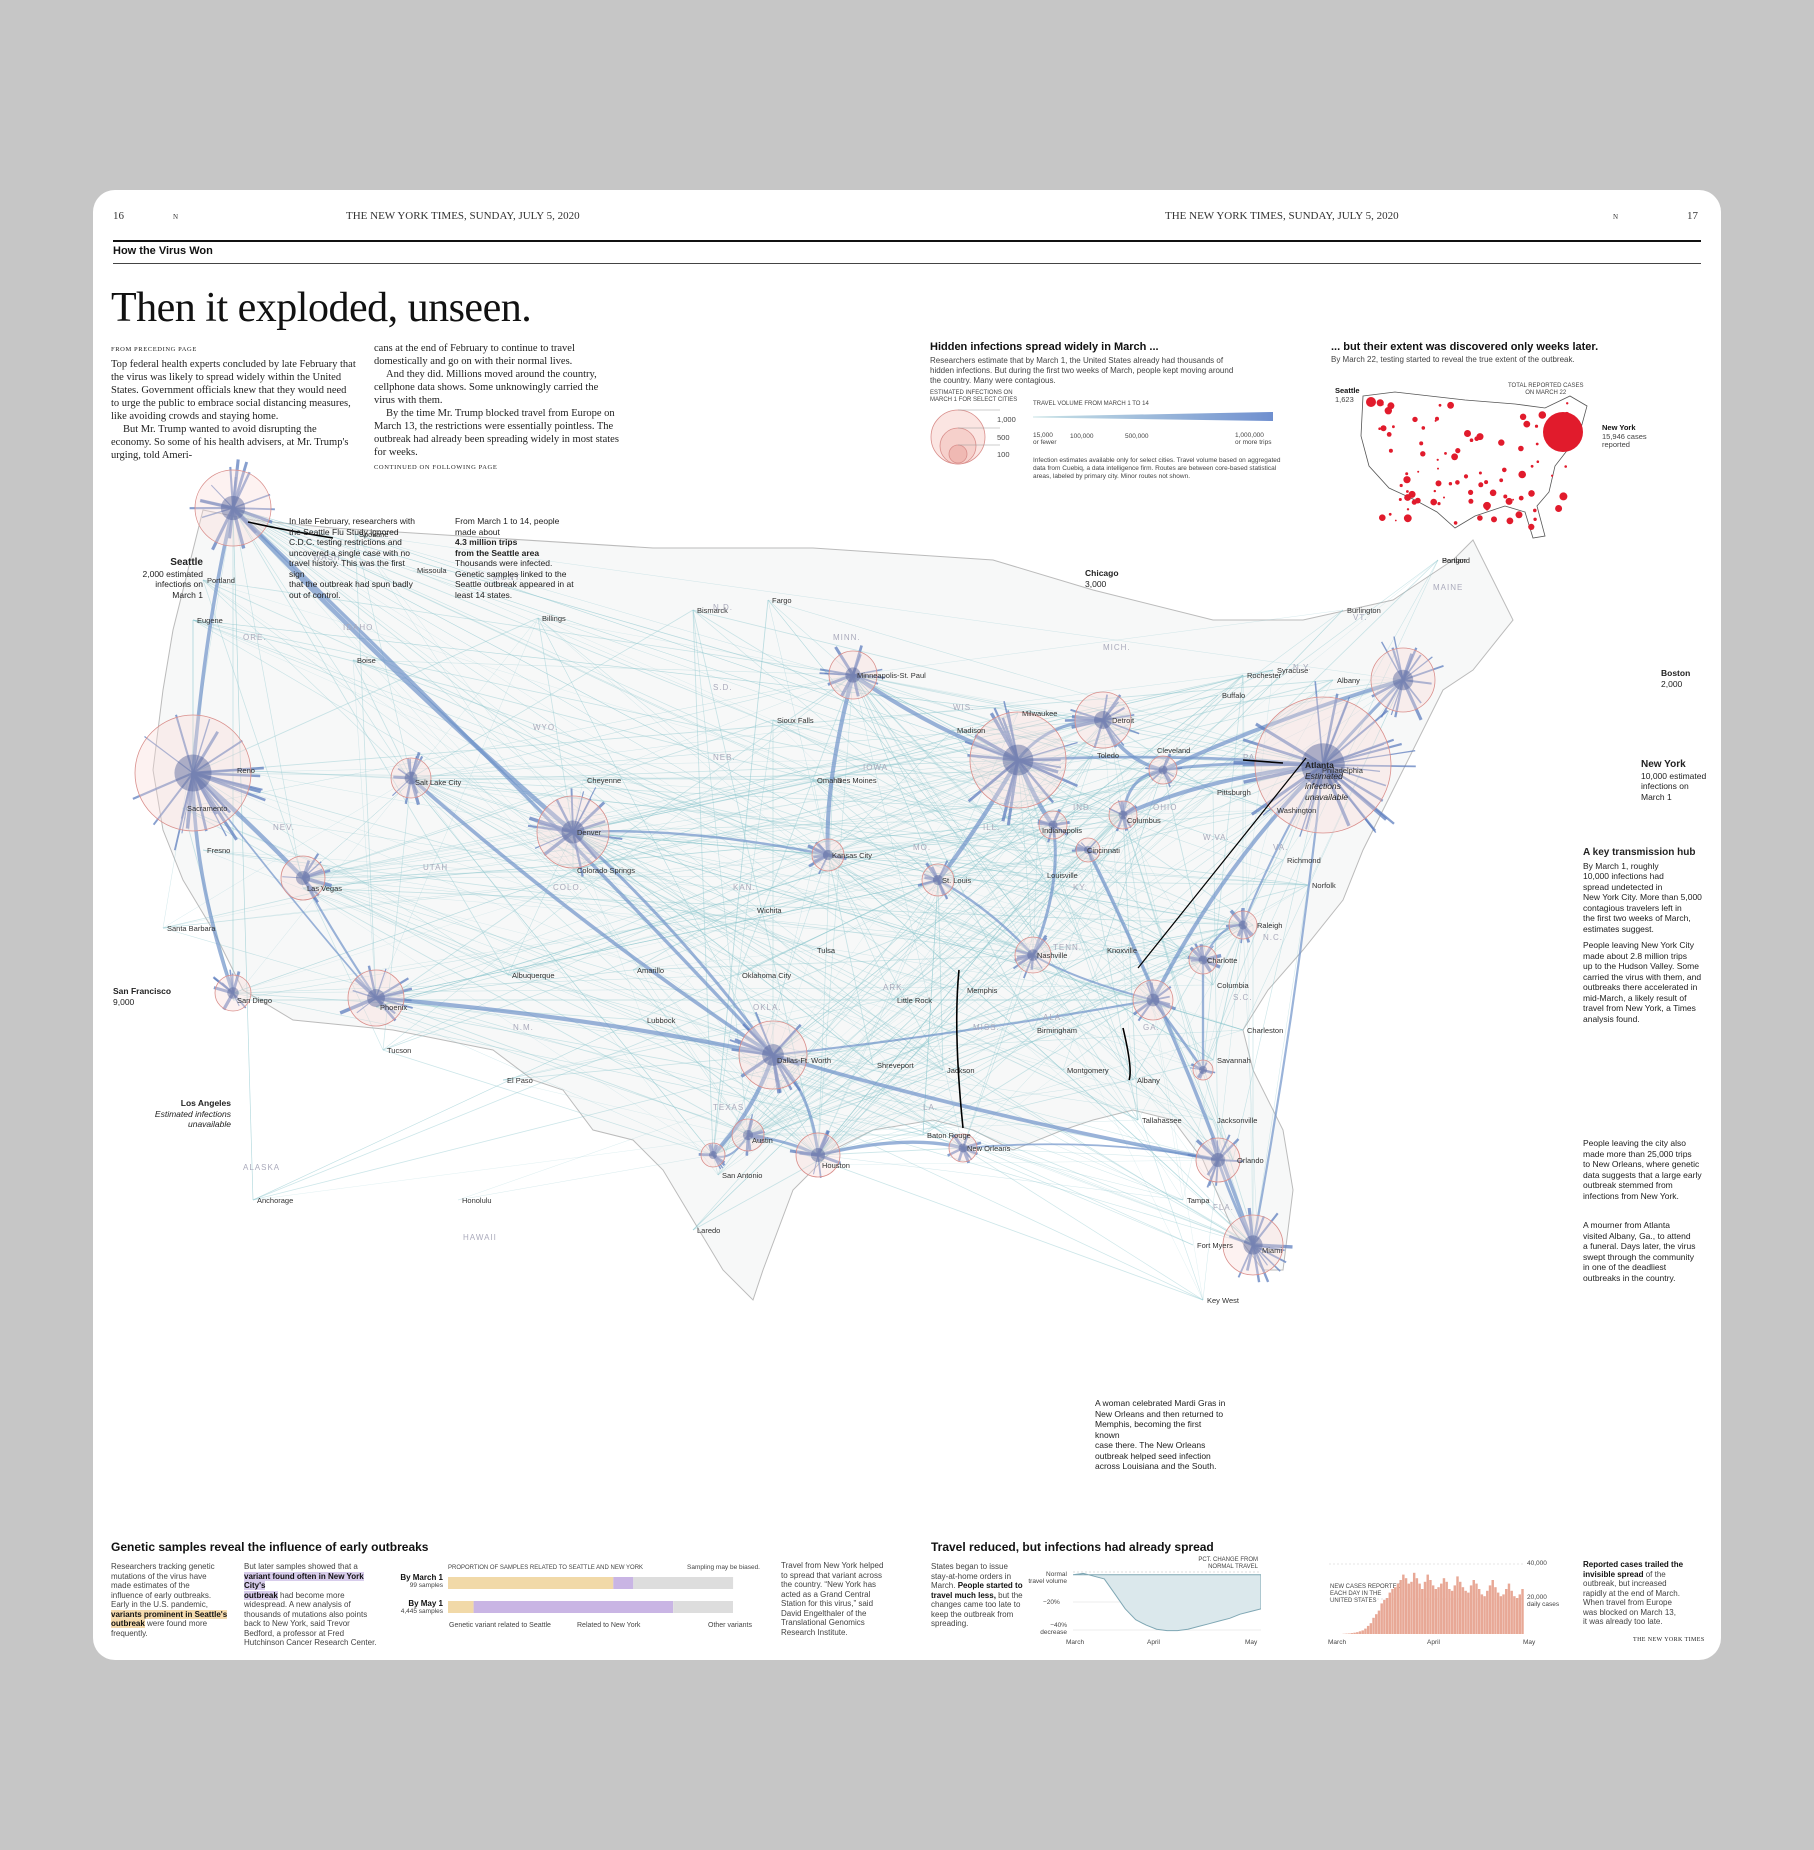 Image resolution: width=1814 pixels, height=1850 pixels. I want to click on cases-bold: Reported cases trailed the, so click(1633, 1564).